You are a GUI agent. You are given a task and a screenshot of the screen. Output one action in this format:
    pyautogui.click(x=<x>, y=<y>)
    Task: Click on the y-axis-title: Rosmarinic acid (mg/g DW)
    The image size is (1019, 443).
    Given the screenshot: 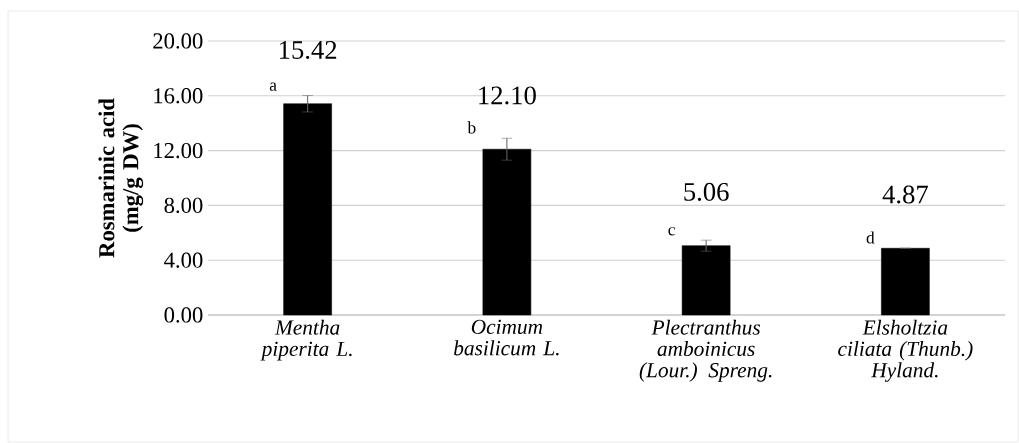 What is the action you would take?
    pyautogui.click(x=121, y=178)
    